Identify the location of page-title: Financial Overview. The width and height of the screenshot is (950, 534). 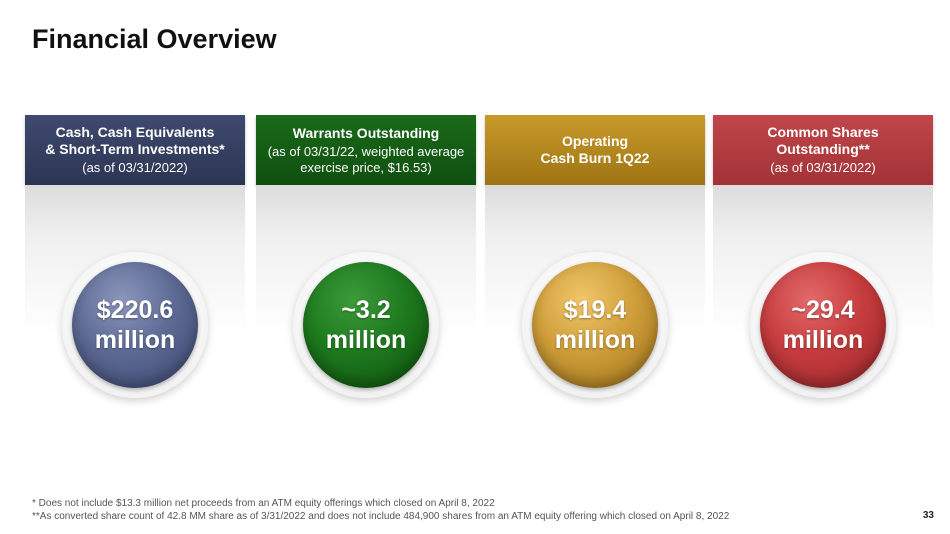
(154, 39).